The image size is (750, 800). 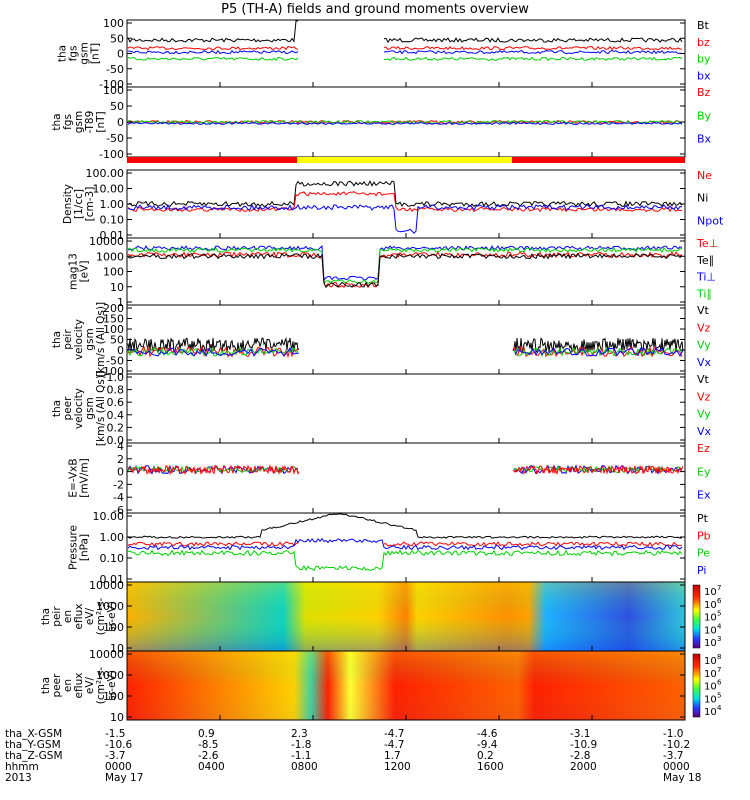 What do you see at coordinates (211, 767) in the screenshot?
I see `x-axis-value: 0400` at bounding box center [211, 767].